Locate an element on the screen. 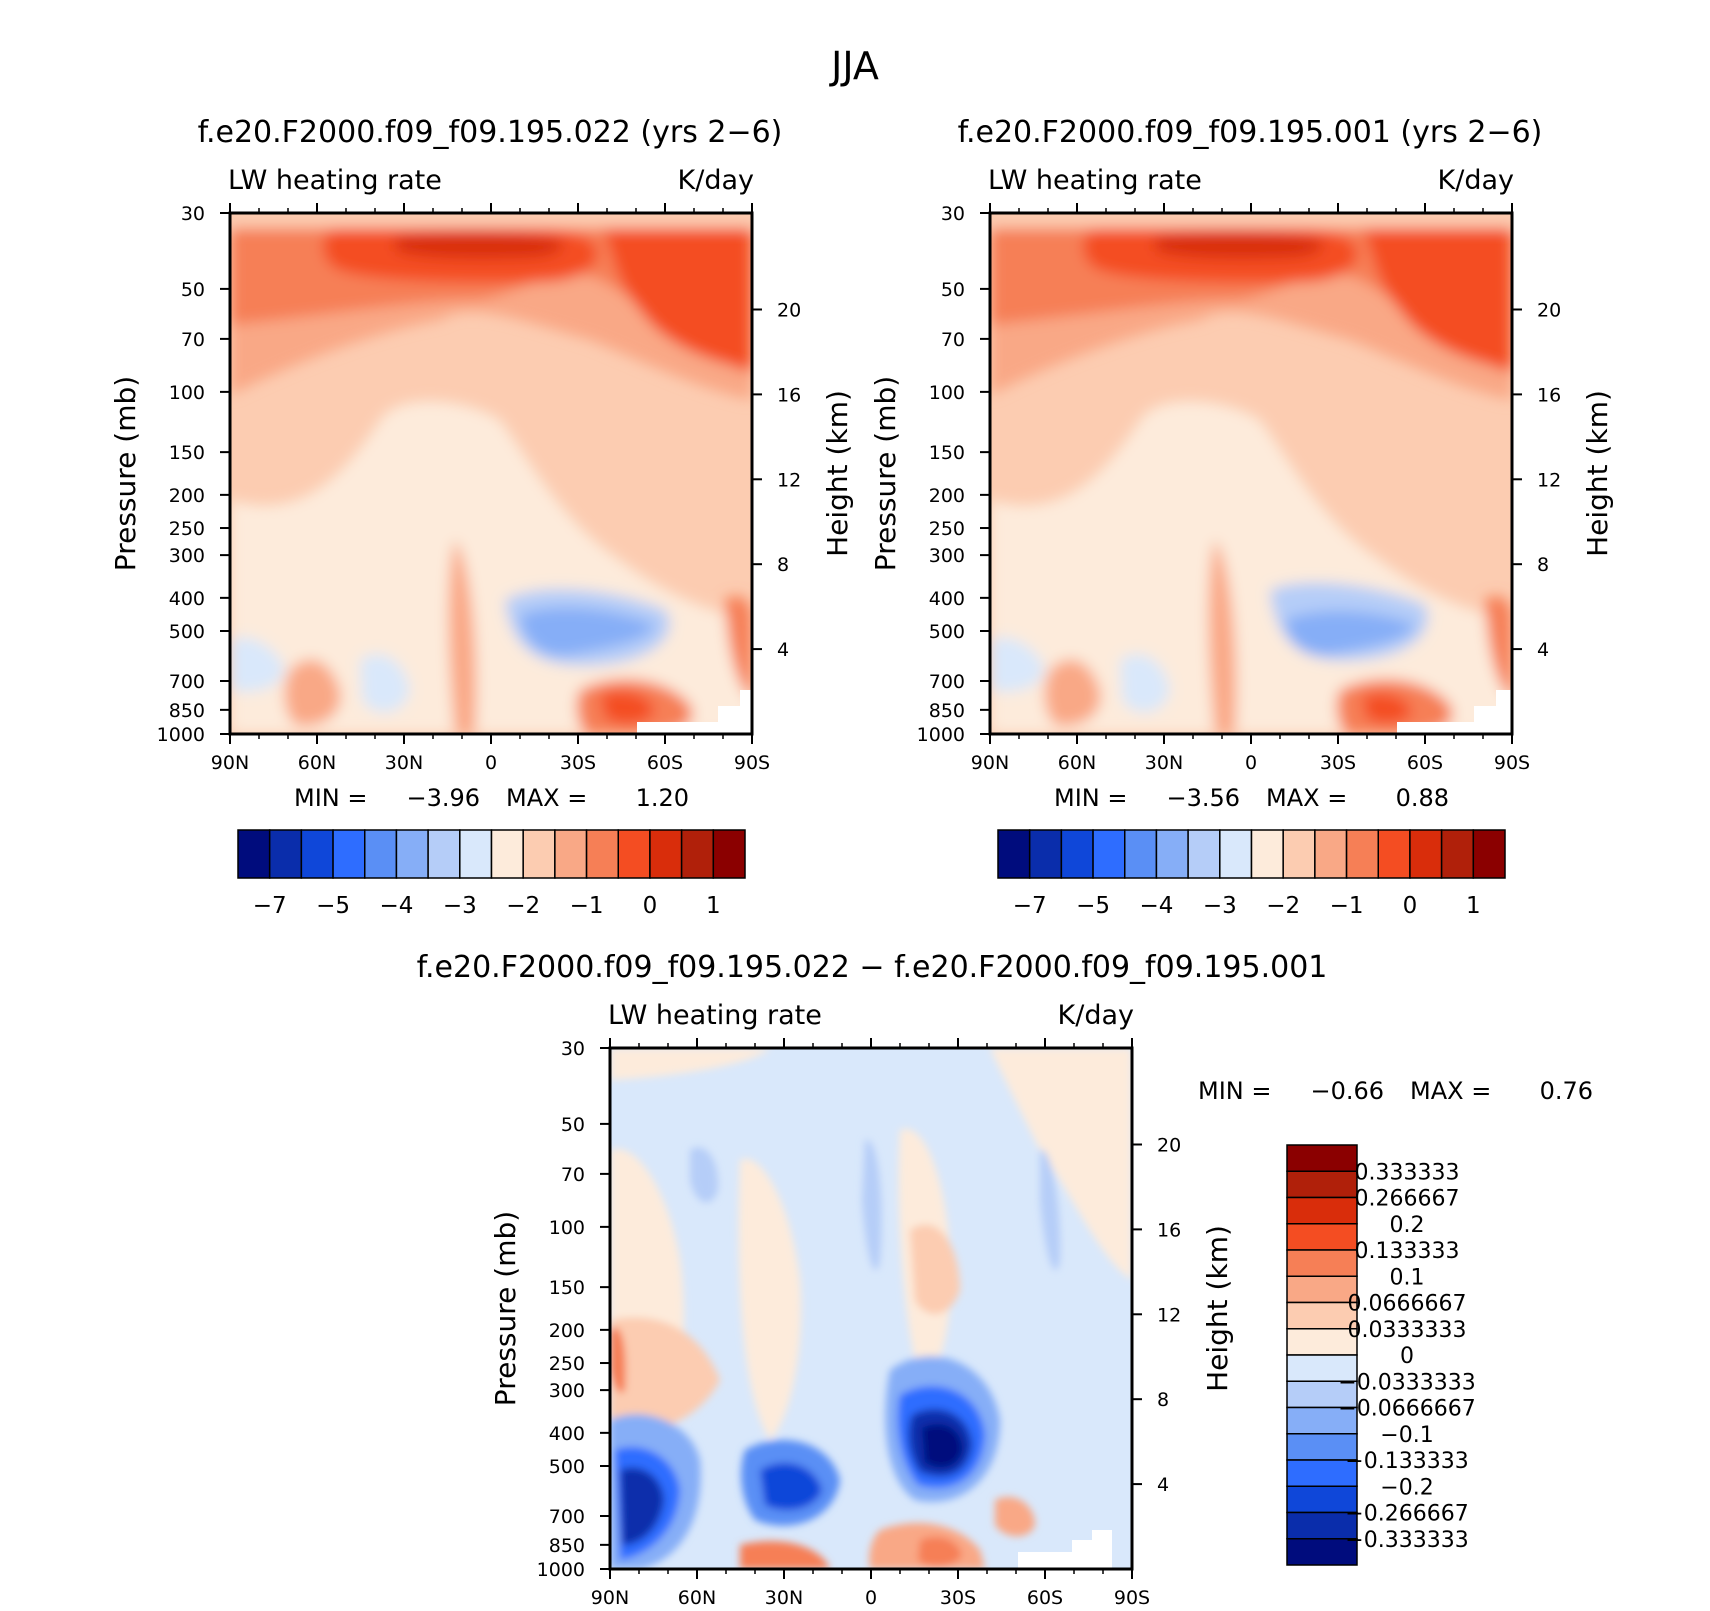 This screenshot has width=1710, height=1611. units-label: K/day is located at coordinates (1476, 180).